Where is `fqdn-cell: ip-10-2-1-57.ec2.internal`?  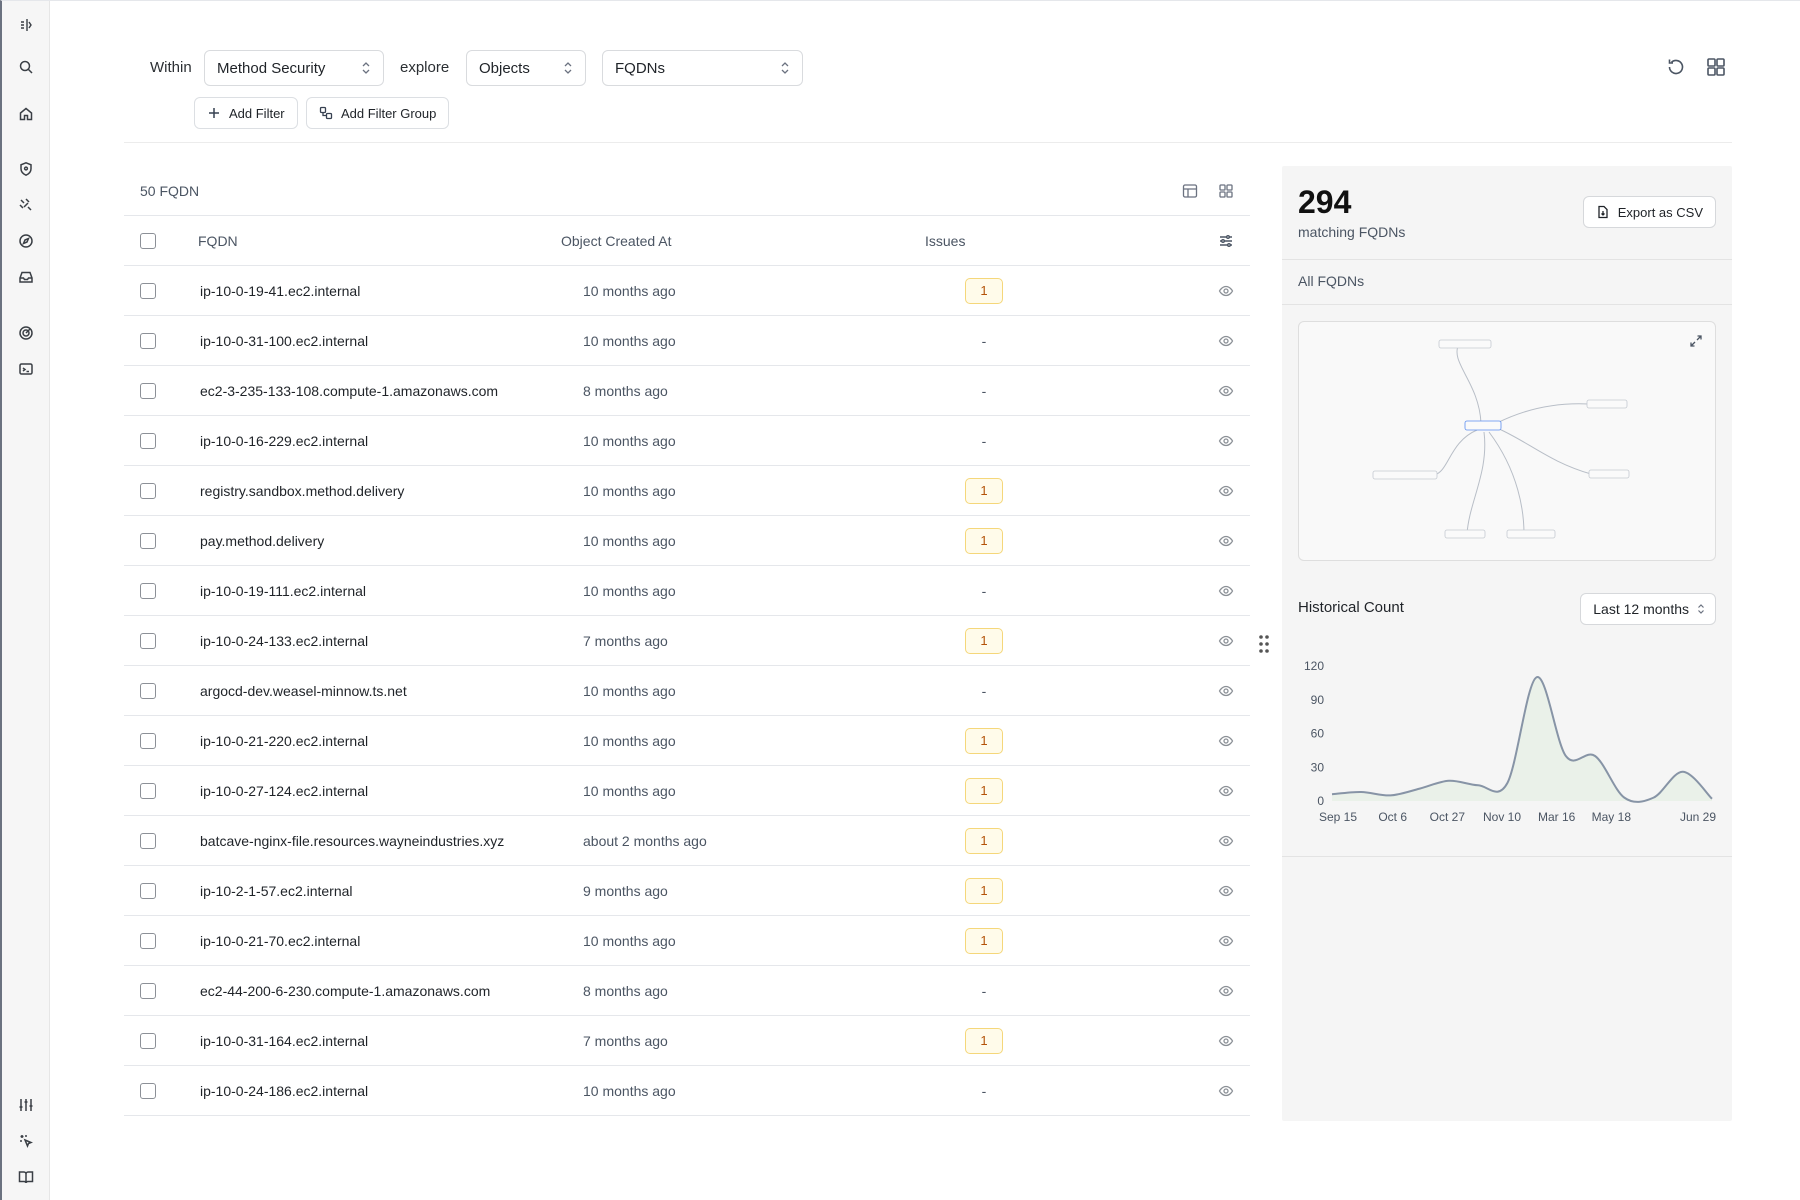 fqdn-cell: ip-10-2-1-57.ec2.internal is located at coordinates (276, 890).